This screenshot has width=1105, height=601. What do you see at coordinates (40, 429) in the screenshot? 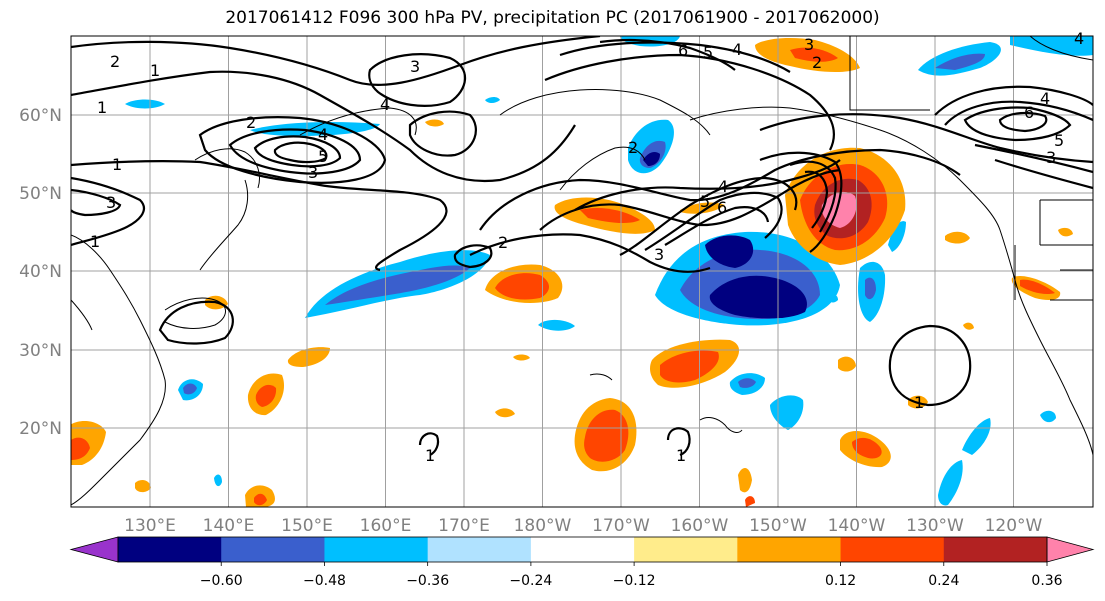
I see `latitude-tick-label: 20°N` at bounding box center [40, 429].